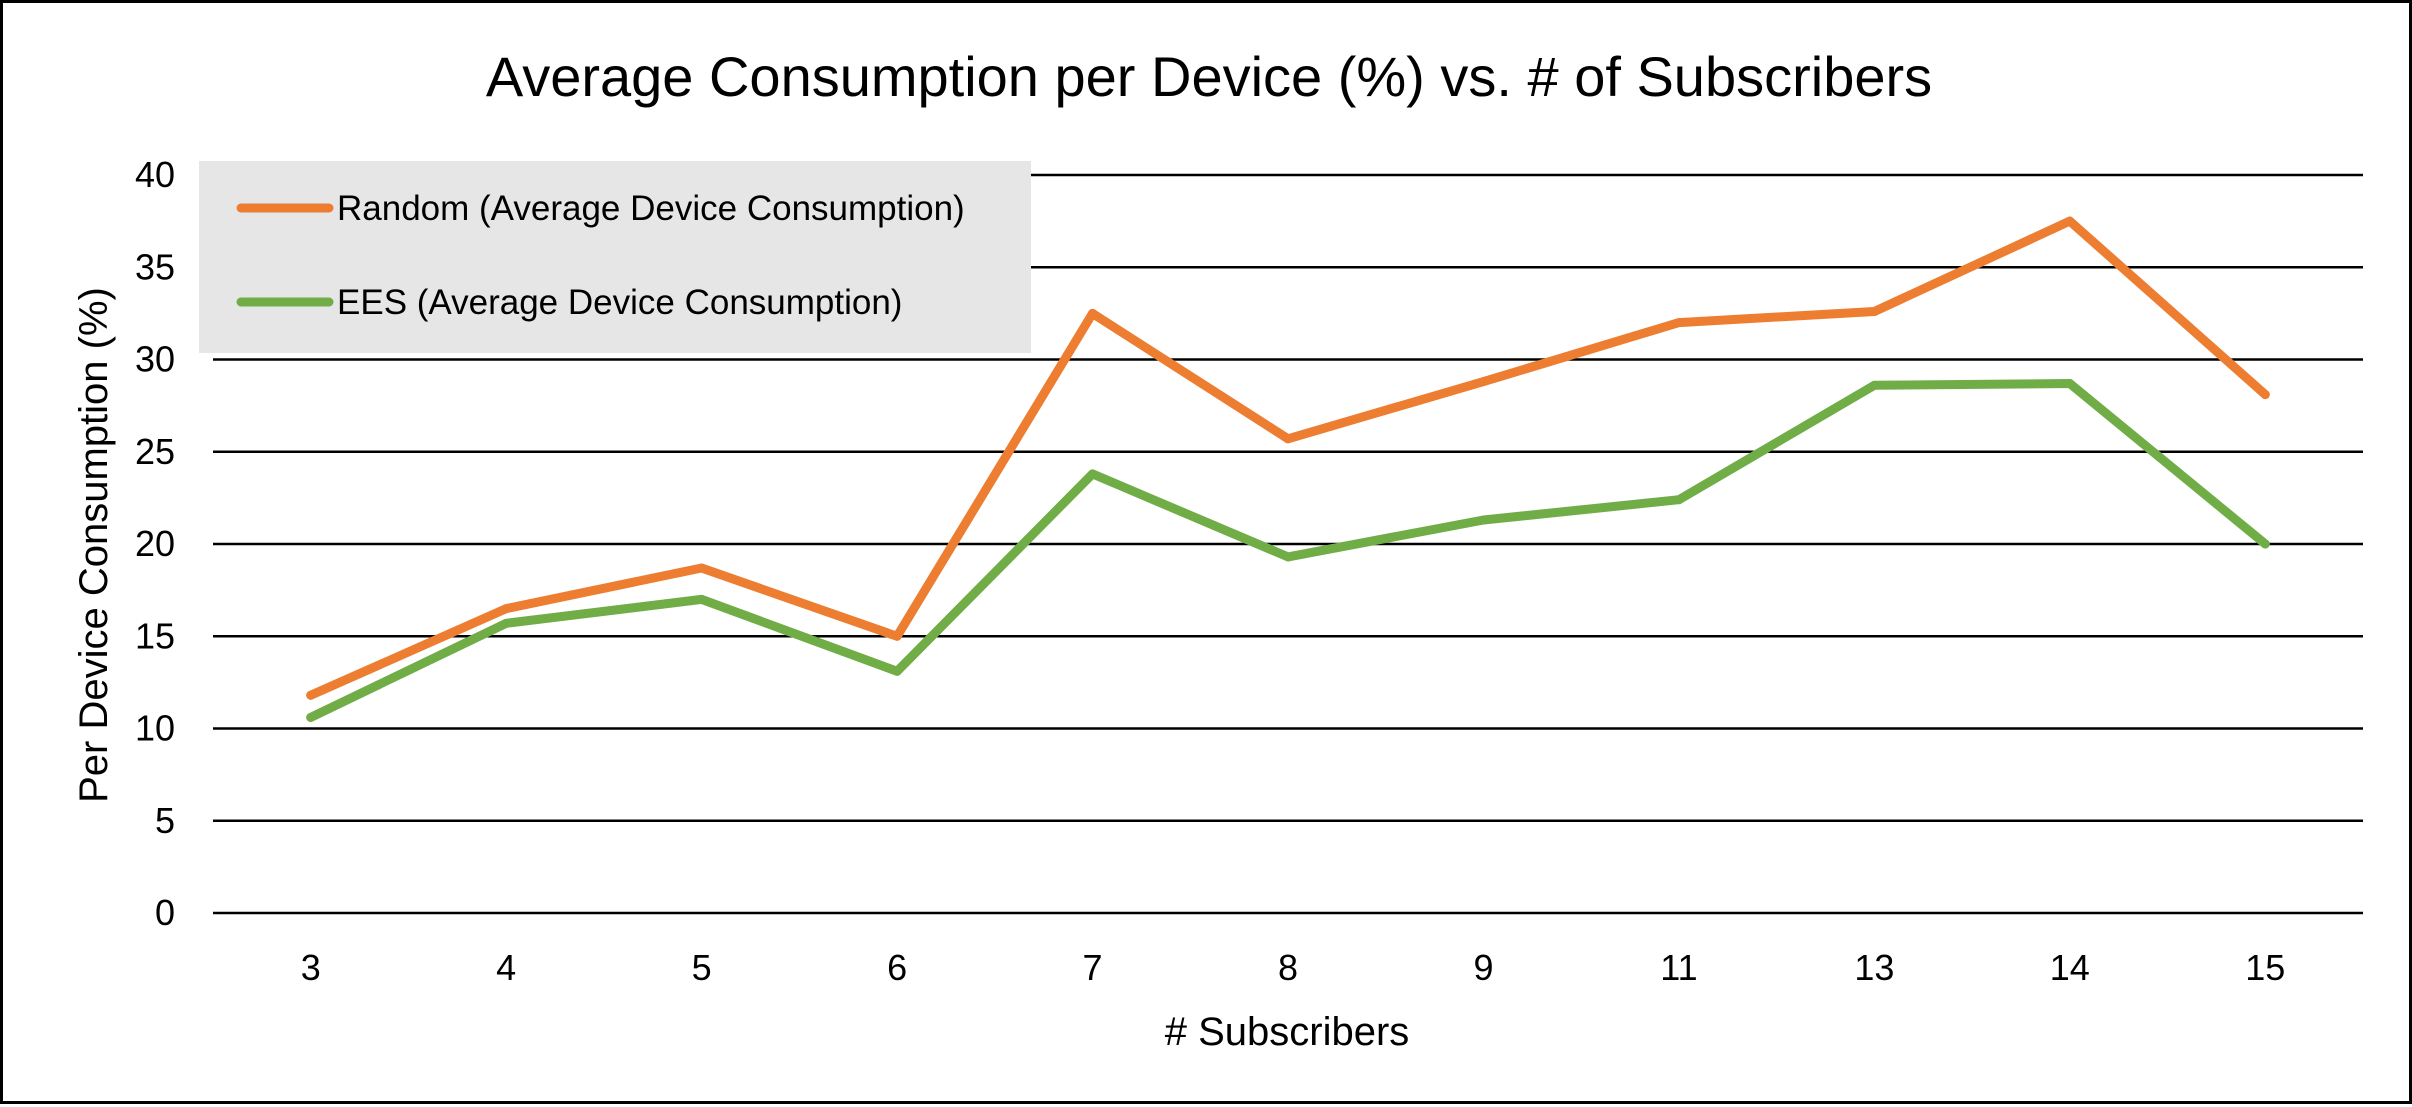 The height and width of the screenshot is (1107, 2412). What do you see at coordinates (2265, 967) in the screenshot?
I see `x-tick-label: 15` at bounding box center [2265, 967].